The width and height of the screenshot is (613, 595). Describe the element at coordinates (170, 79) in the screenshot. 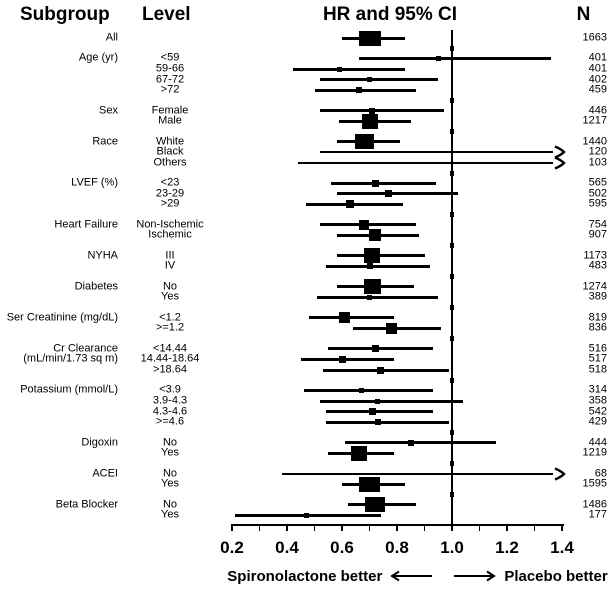

I see `level-label: 67-72` at that location.